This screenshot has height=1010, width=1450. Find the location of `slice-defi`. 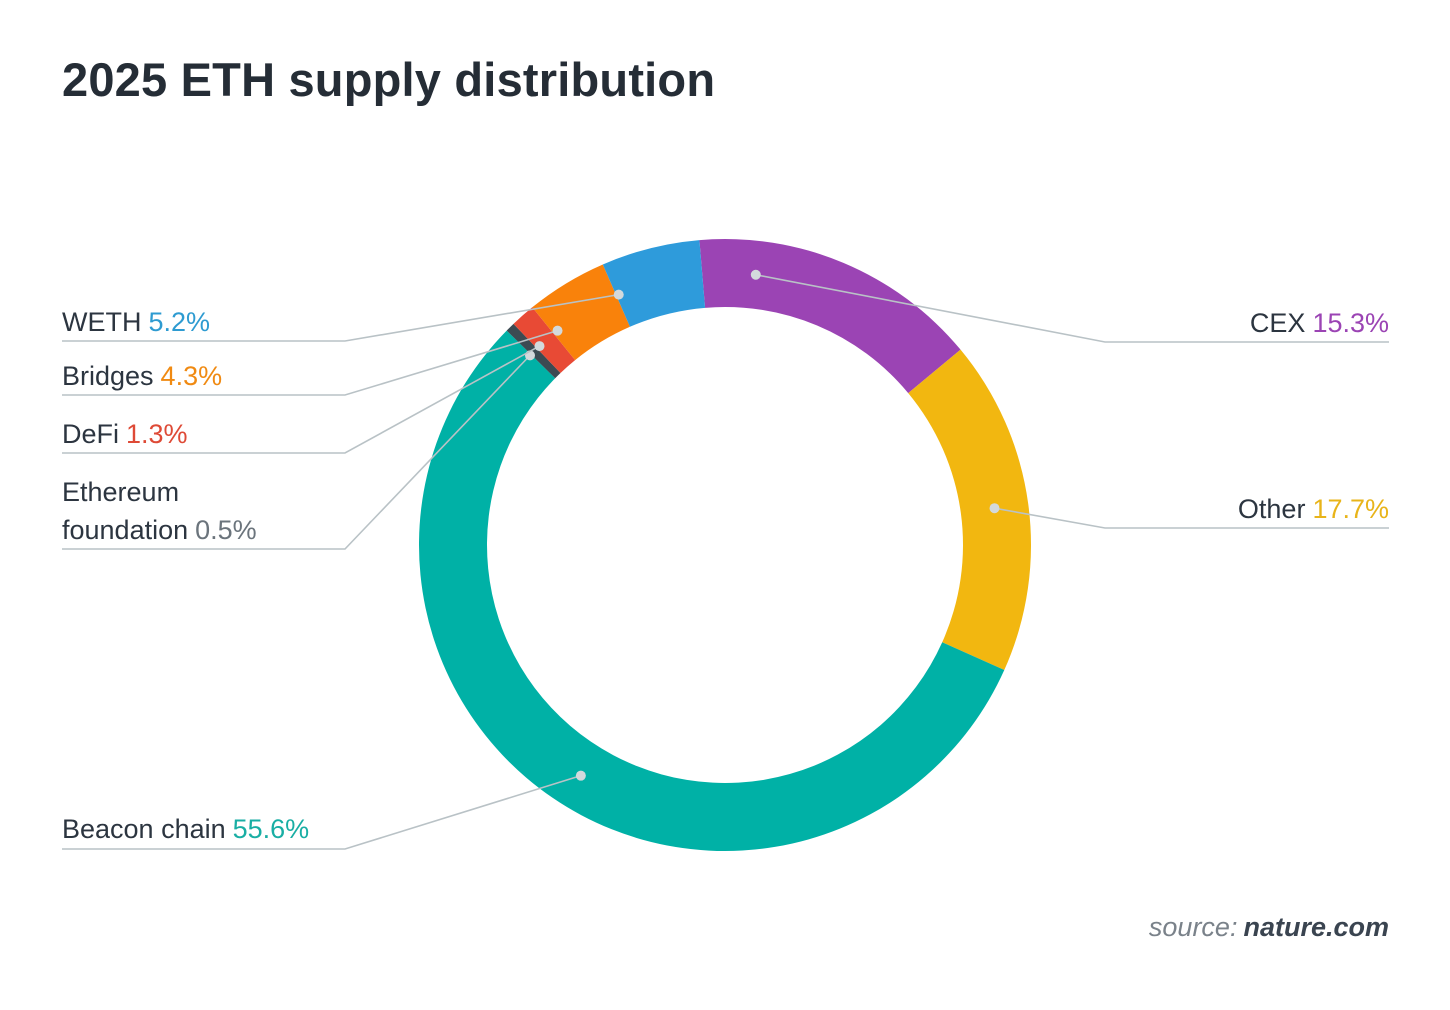

slice-defi is located at coordinates (544, 340).